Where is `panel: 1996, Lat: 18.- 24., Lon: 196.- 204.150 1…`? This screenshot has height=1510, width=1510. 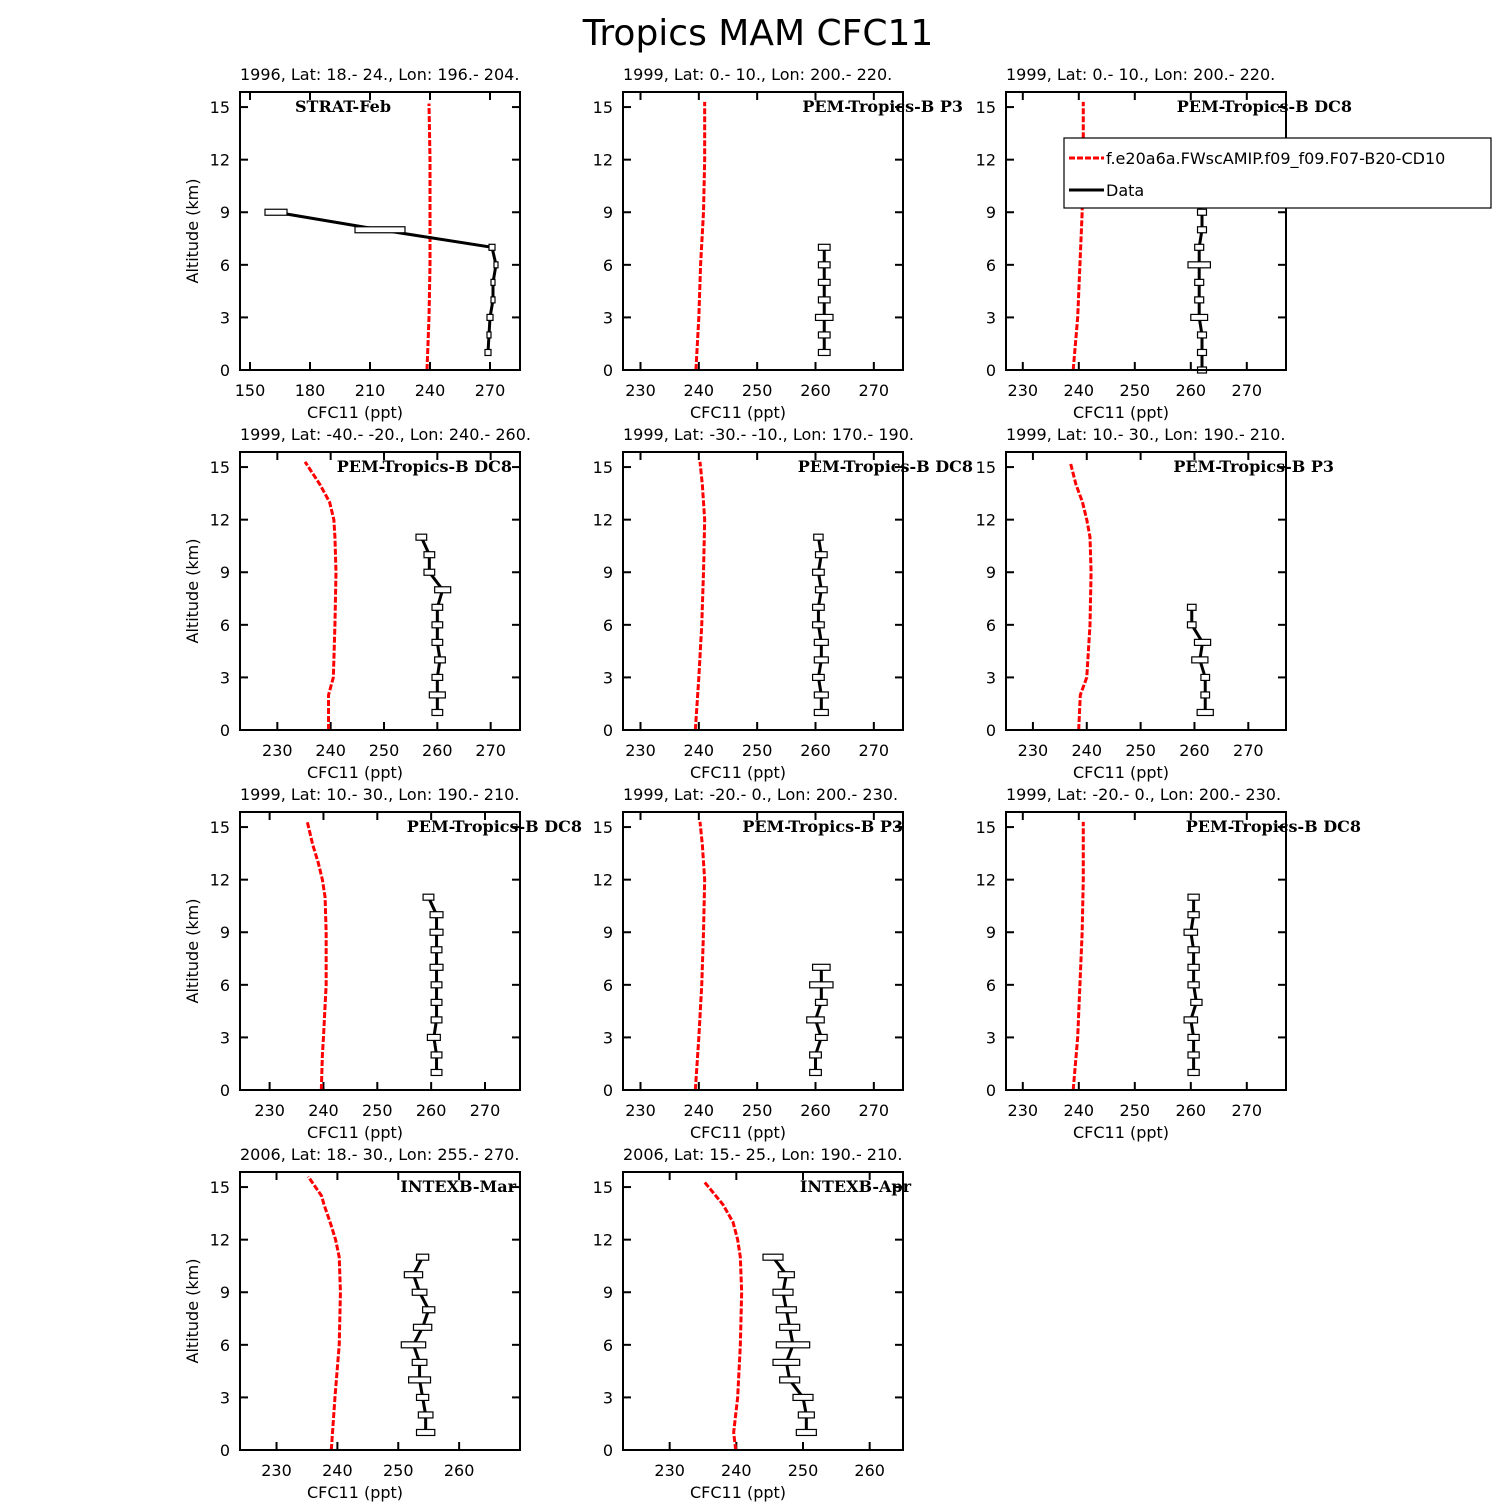 panel: 1996, Lat: 18.- 24., Lon: 196.- 204.150 1… is located at coordinates (352, 243).